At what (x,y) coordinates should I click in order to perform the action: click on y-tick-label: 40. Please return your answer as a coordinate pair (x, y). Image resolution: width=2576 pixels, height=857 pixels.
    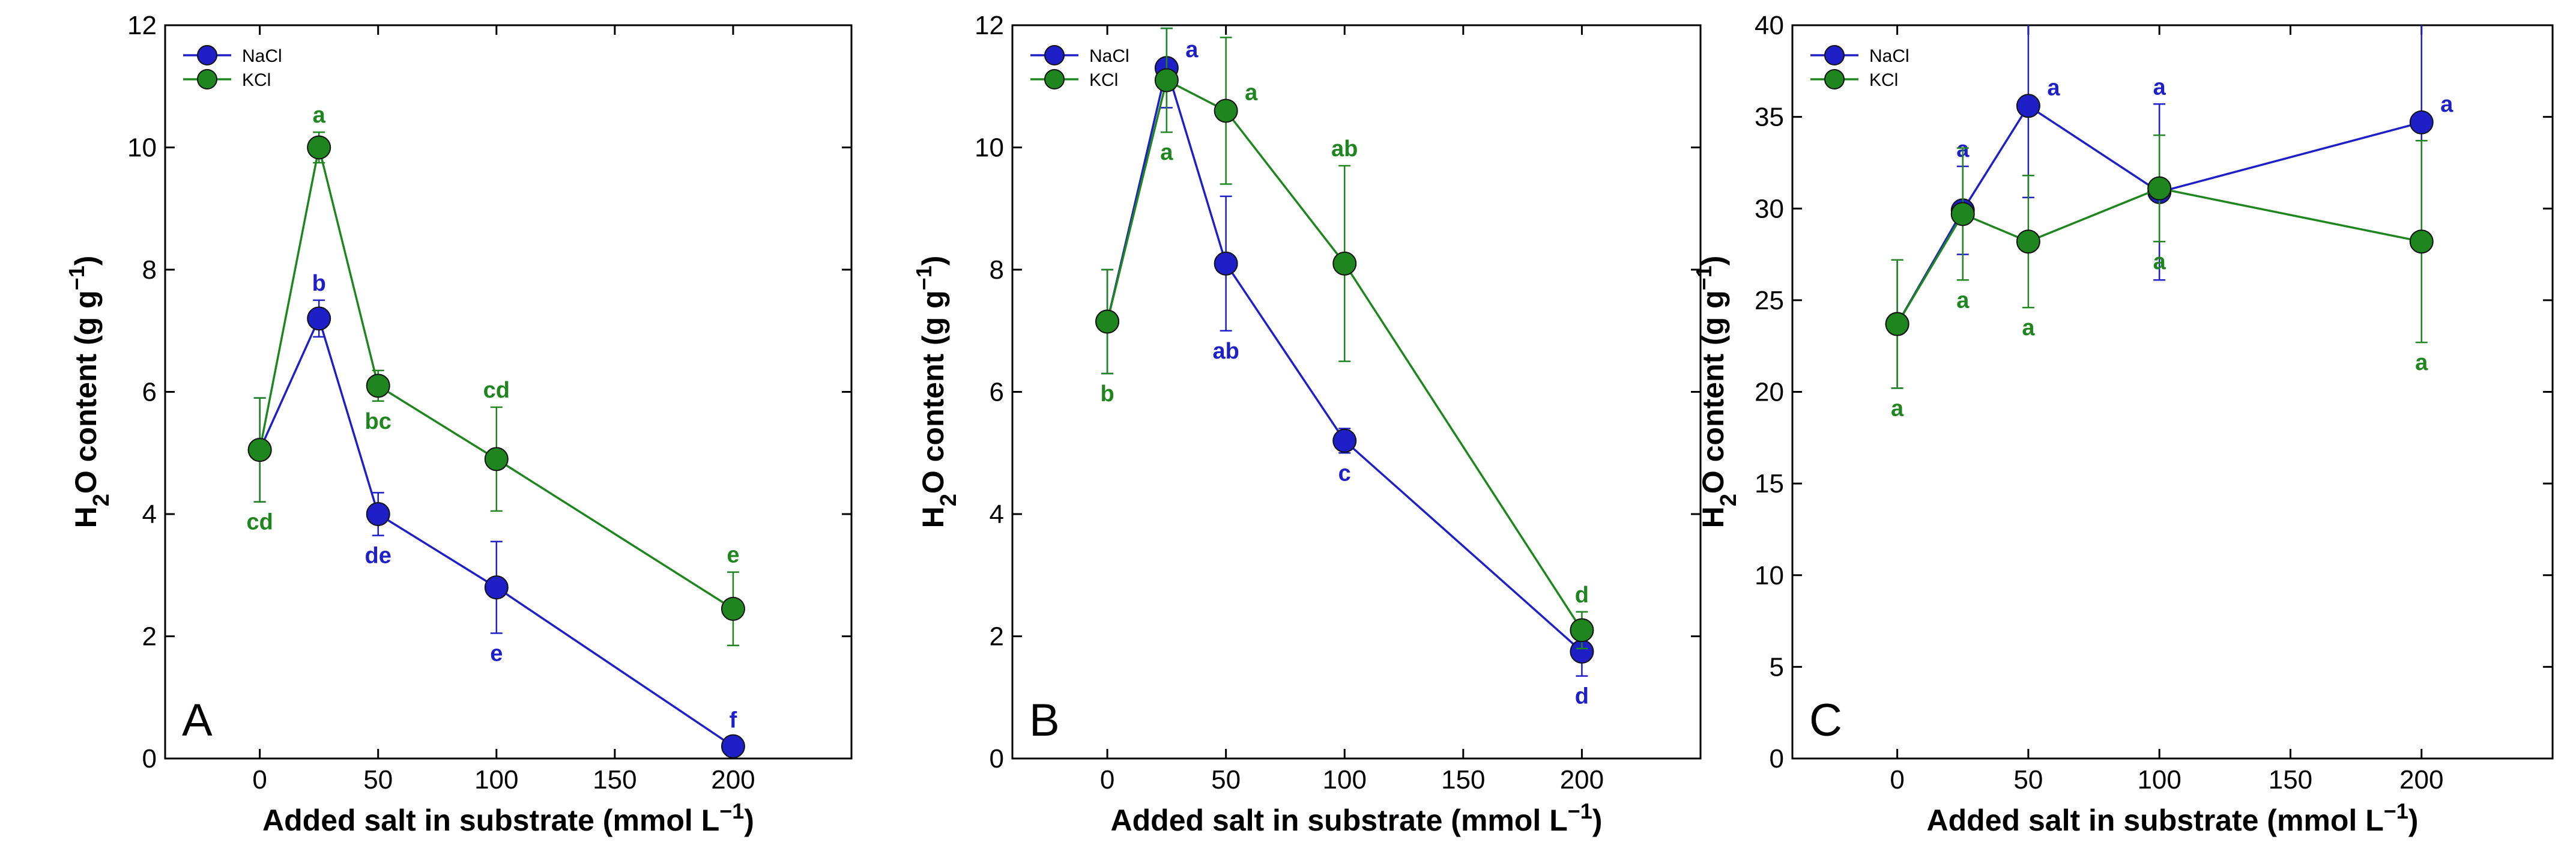
    Looking at the image, I should click on (1770, 25).